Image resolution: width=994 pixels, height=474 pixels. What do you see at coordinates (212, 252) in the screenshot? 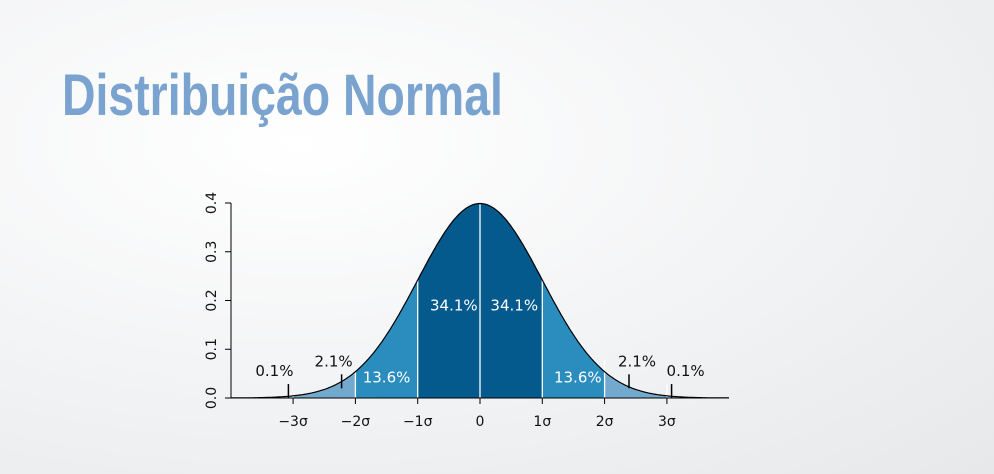
I see `y-tick-label: 0.3` at bounding box center [212, 252].